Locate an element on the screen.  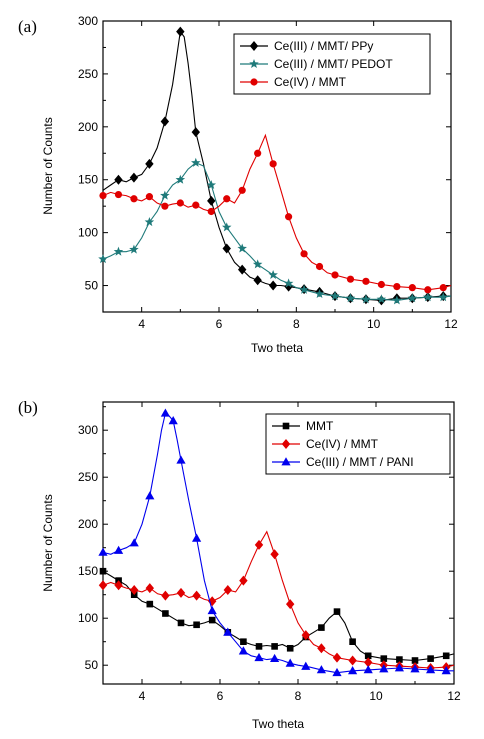
legend-item: Ce(III) / MMT/ PPy is located at coordinates (306, 46).